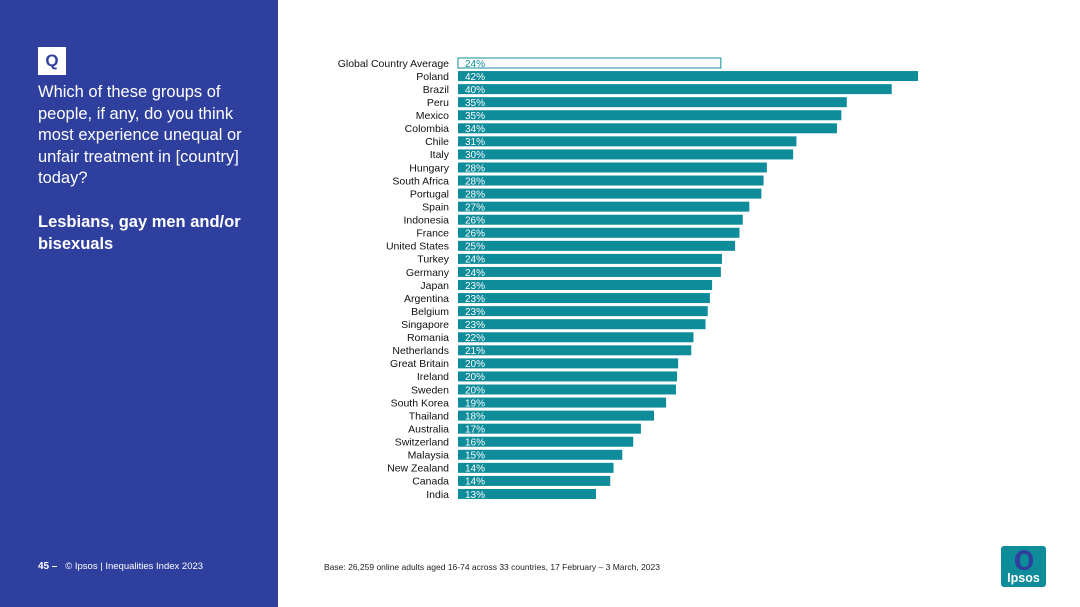 The width and height of the screenshot is (1080, 607). I want to click on bar-united-states, so click(597, 245).